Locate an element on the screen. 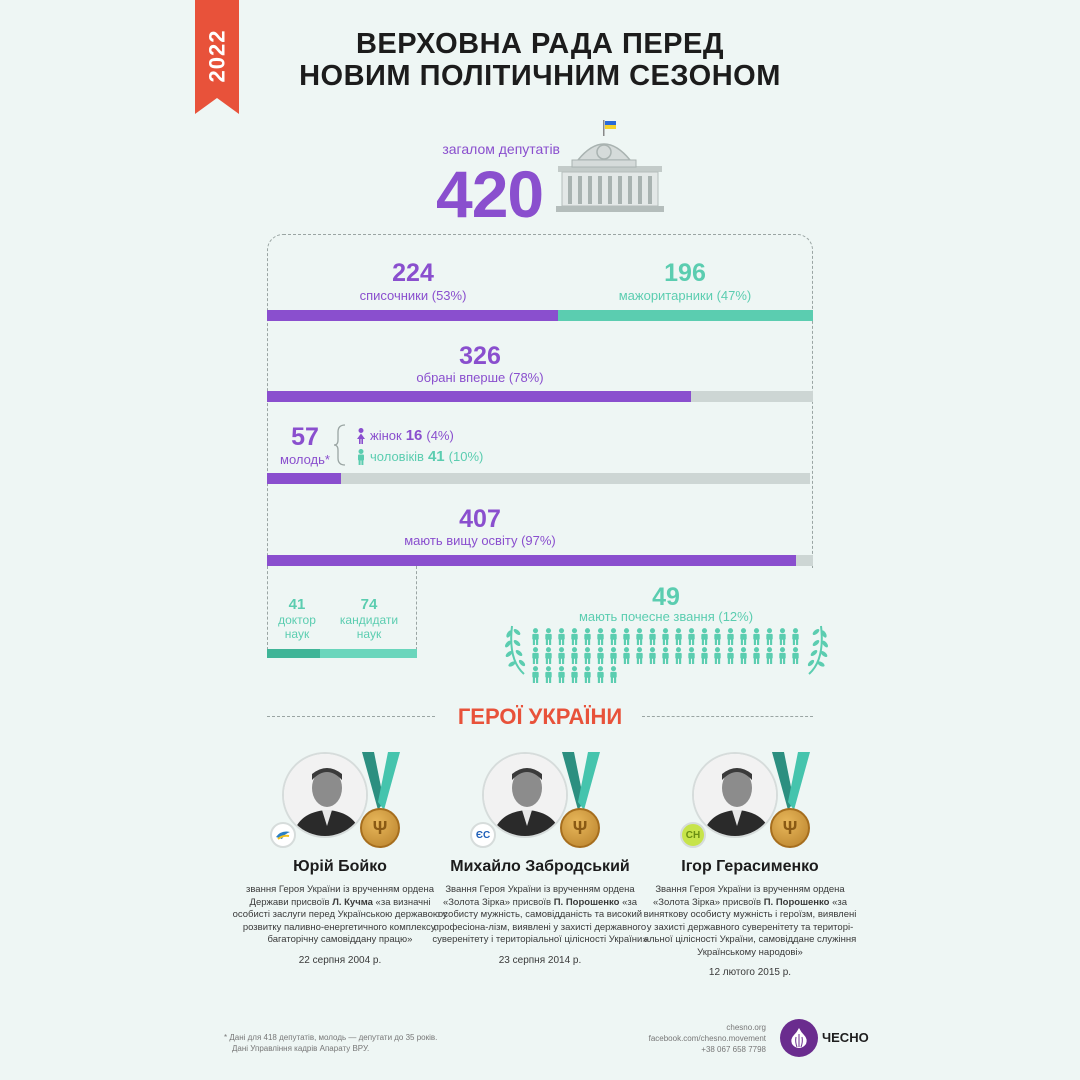  majority-bar-fill is located at coordinates (685, 315).